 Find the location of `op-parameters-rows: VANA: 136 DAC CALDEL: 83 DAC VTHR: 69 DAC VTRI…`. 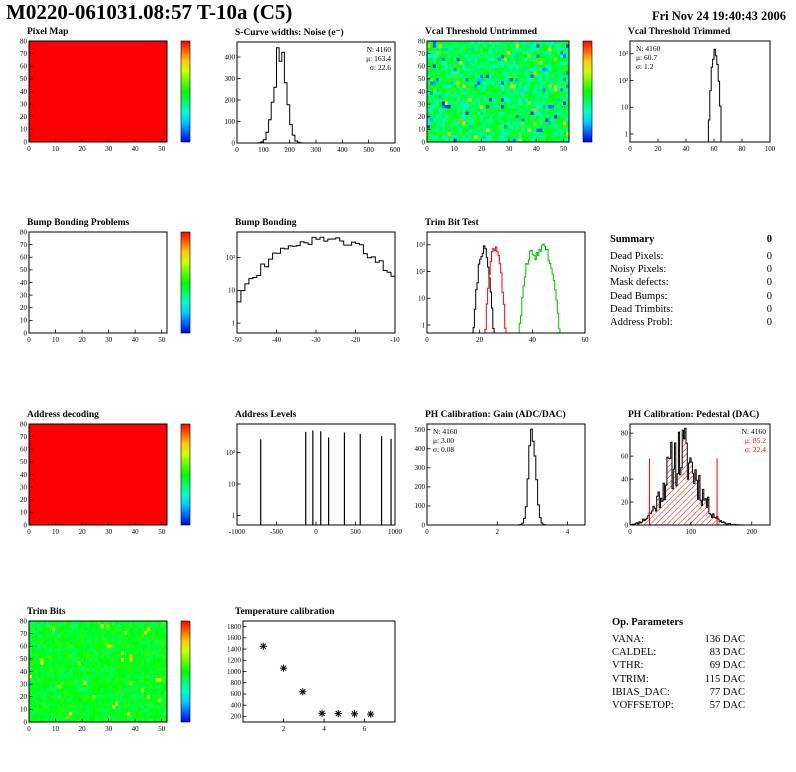

op-parameters-rows: VANA: 136 DAC CALDEL: 83 DAC VTHR: 69 DAC VTRI… is located at coordinates (678, 672).